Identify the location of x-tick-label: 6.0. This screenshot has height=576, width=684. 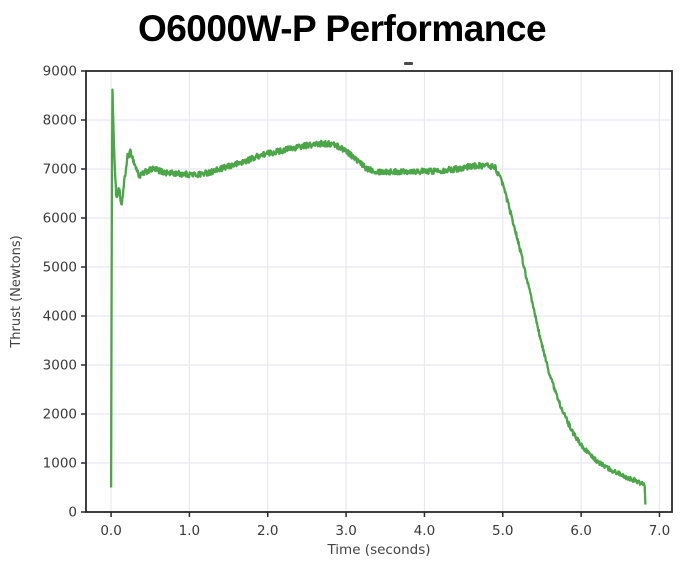
(580, 531).